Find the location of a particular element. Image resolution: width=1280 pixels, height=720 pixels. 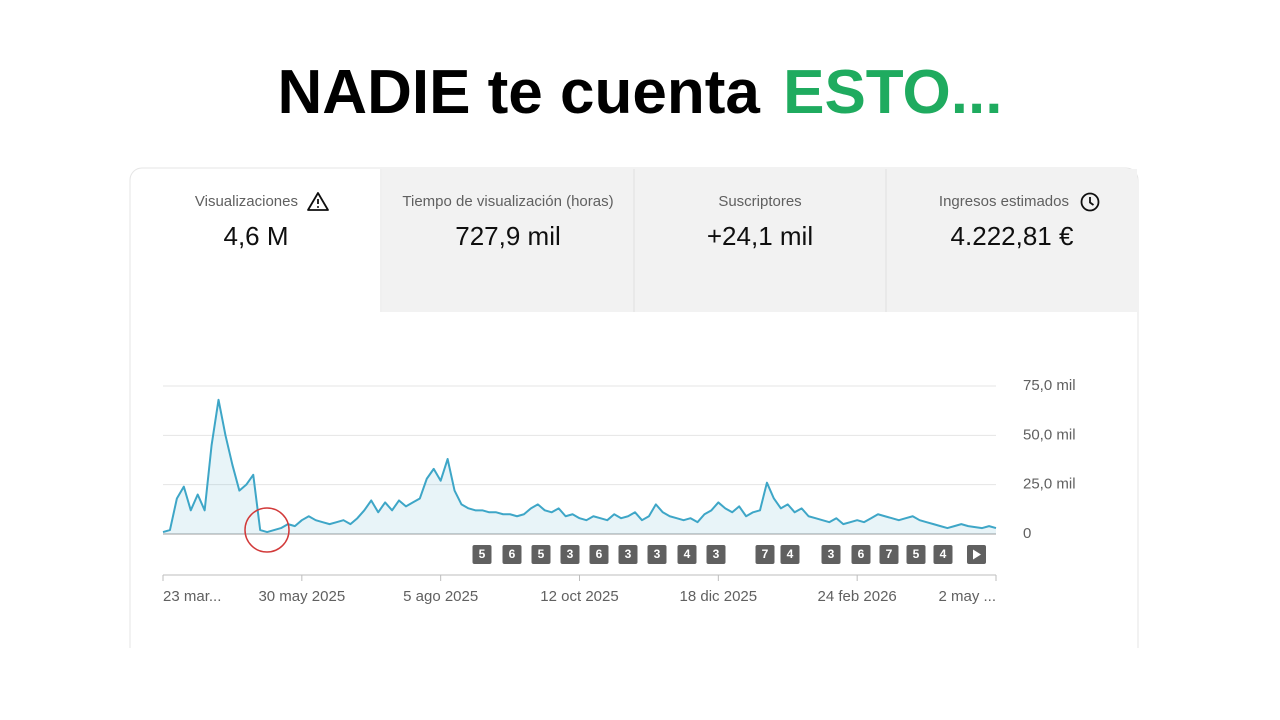

tab-label: Tiempo de visualización (horas) is located at coordinates (507, 201).